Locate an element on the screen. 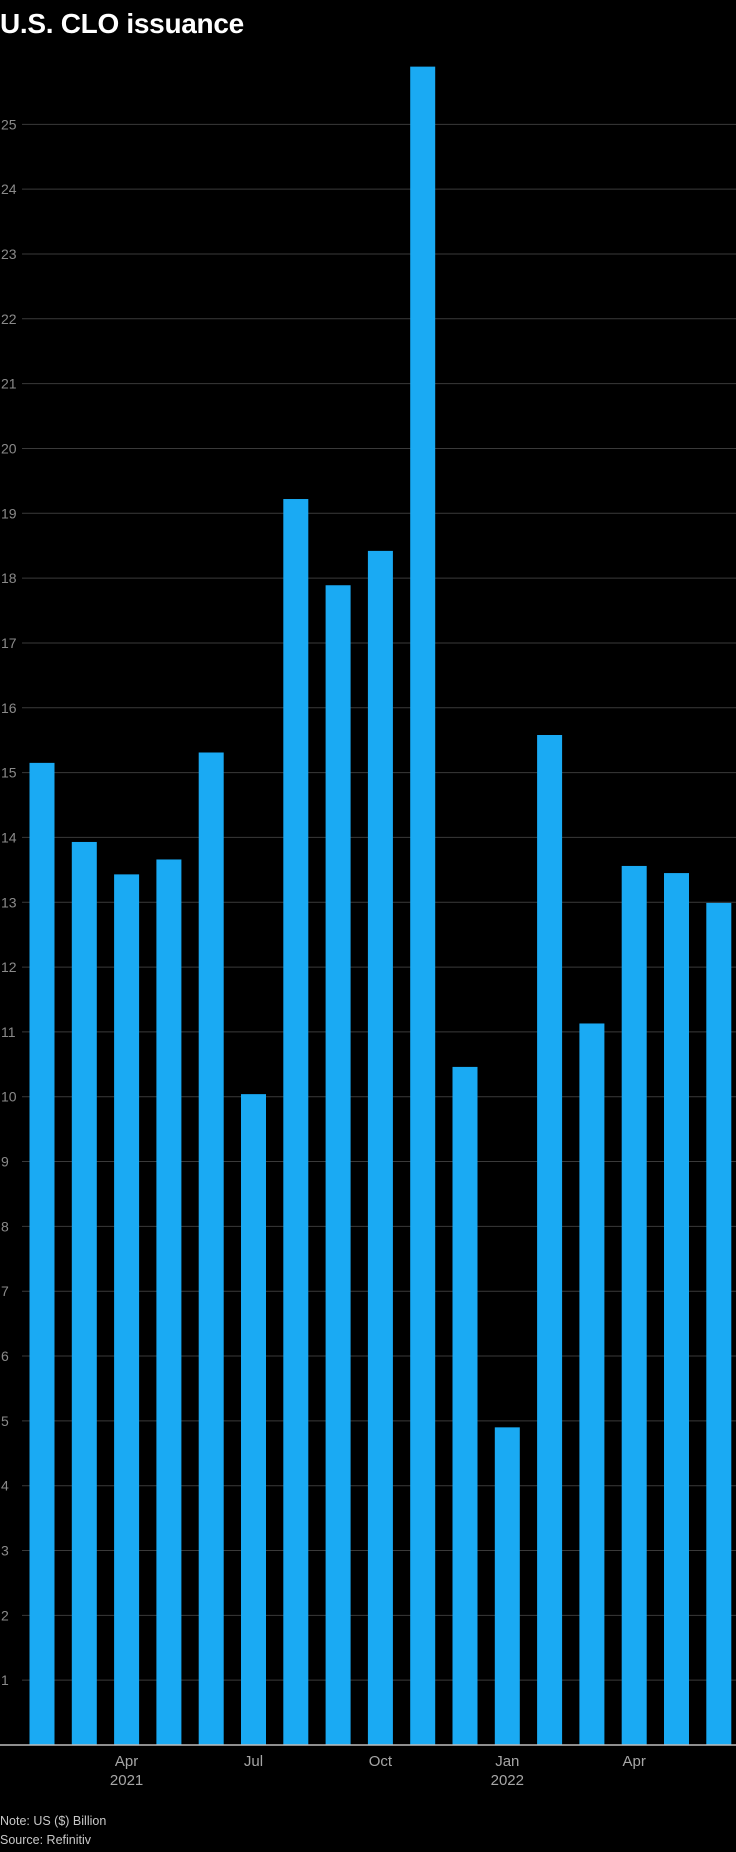  chart-title: U.S. CLO issuance is located at coordinates (122, 23).